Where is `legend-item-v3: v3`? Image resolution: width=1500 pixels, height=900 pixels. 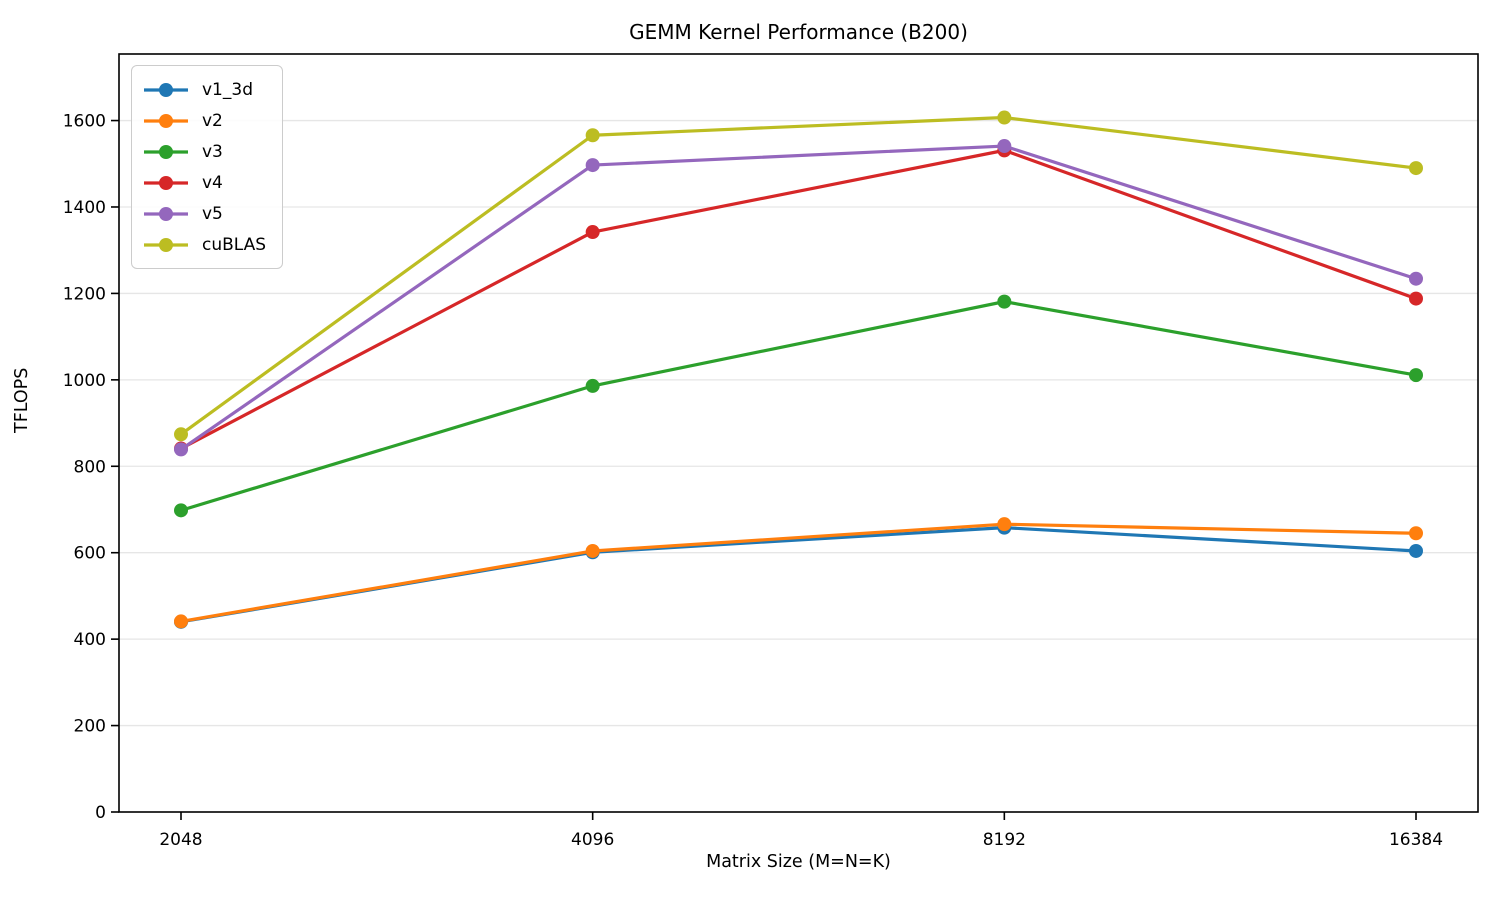 legend-item-v3: v3 is located at coordinates (204, 151).